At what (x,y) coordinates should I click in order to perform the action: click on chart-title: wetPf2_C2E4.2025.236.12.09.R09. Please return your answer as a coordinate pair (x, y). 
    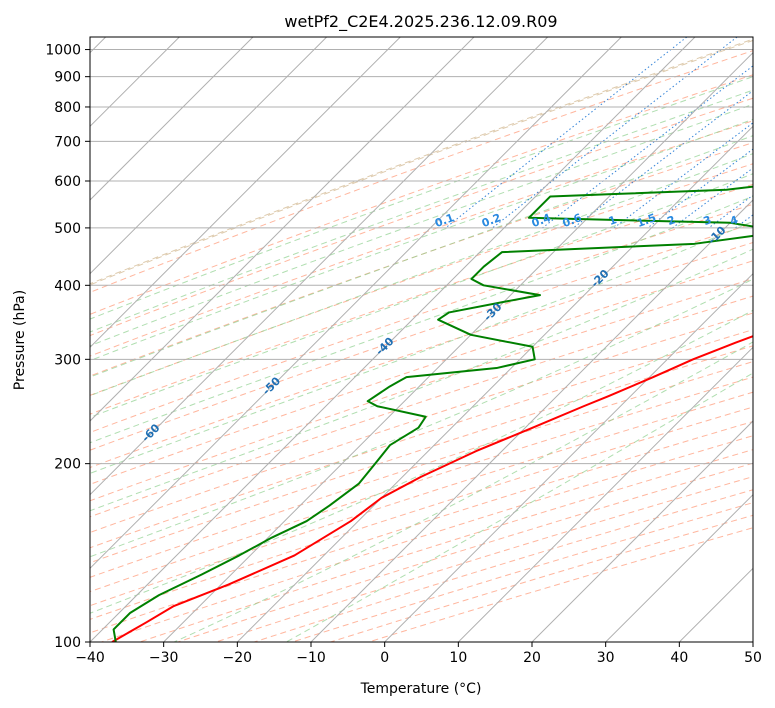
    Looking at the image, I should click on (420, 22).